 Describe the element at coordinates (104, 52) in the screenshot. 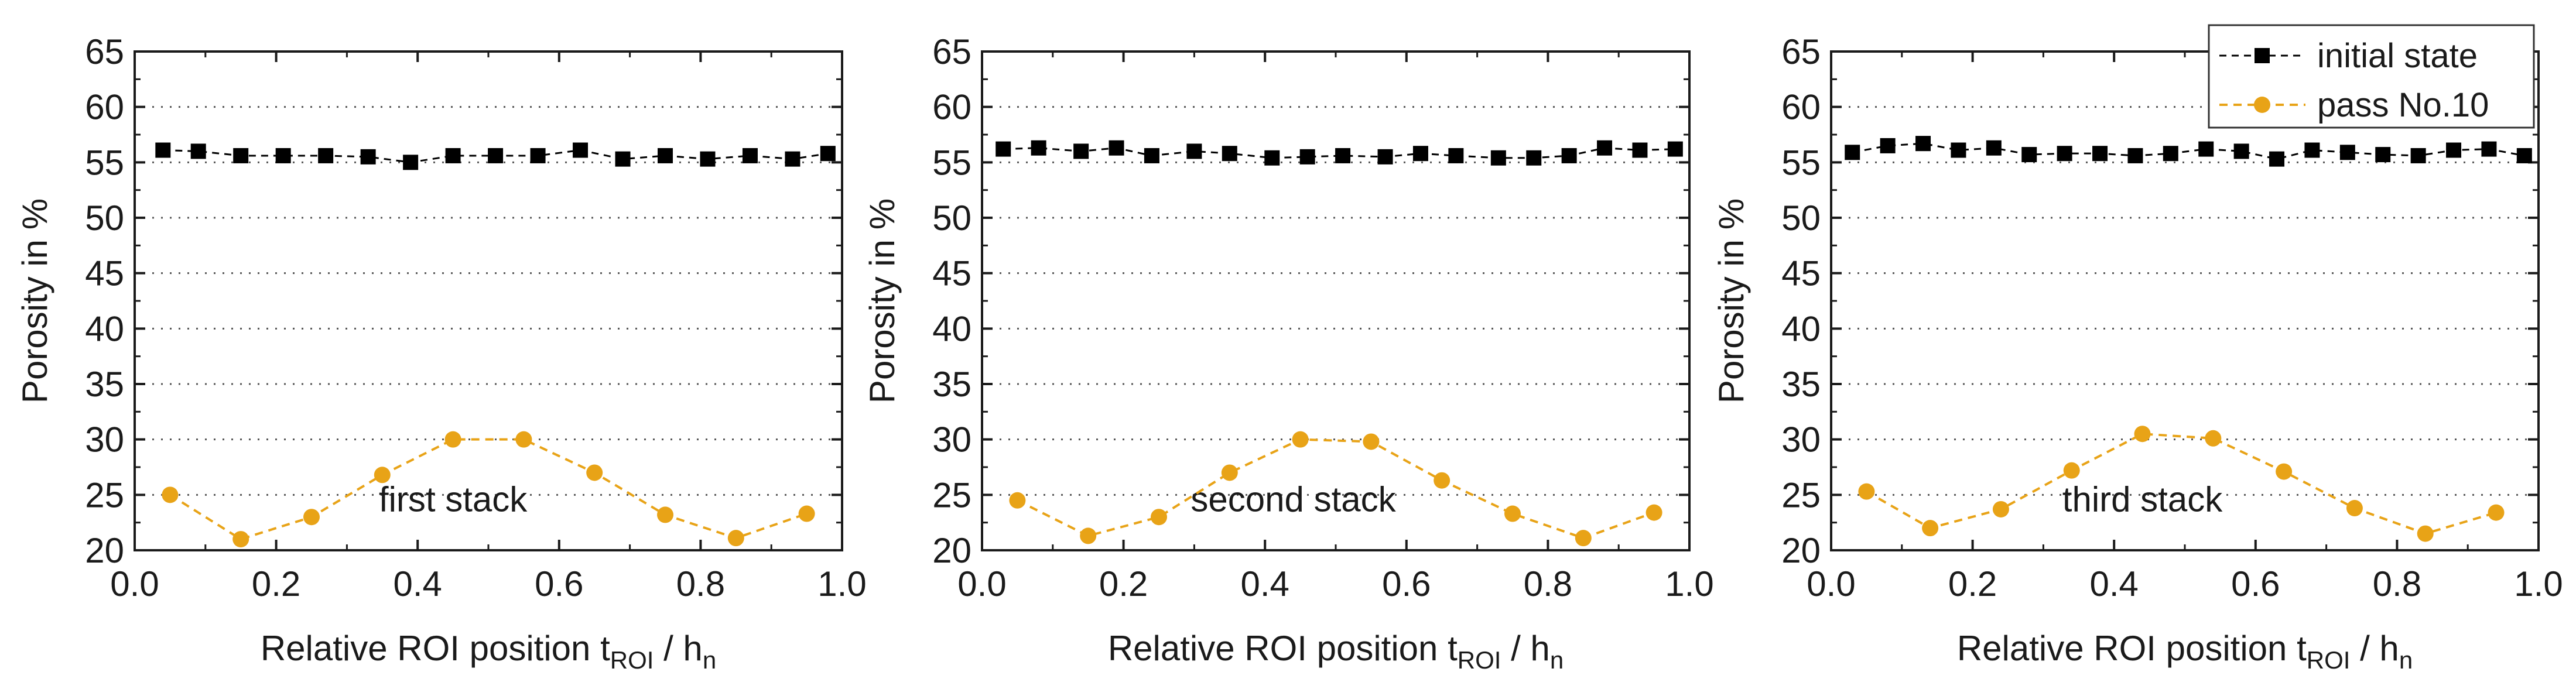

I see `y-tick-label: 65` at that location.